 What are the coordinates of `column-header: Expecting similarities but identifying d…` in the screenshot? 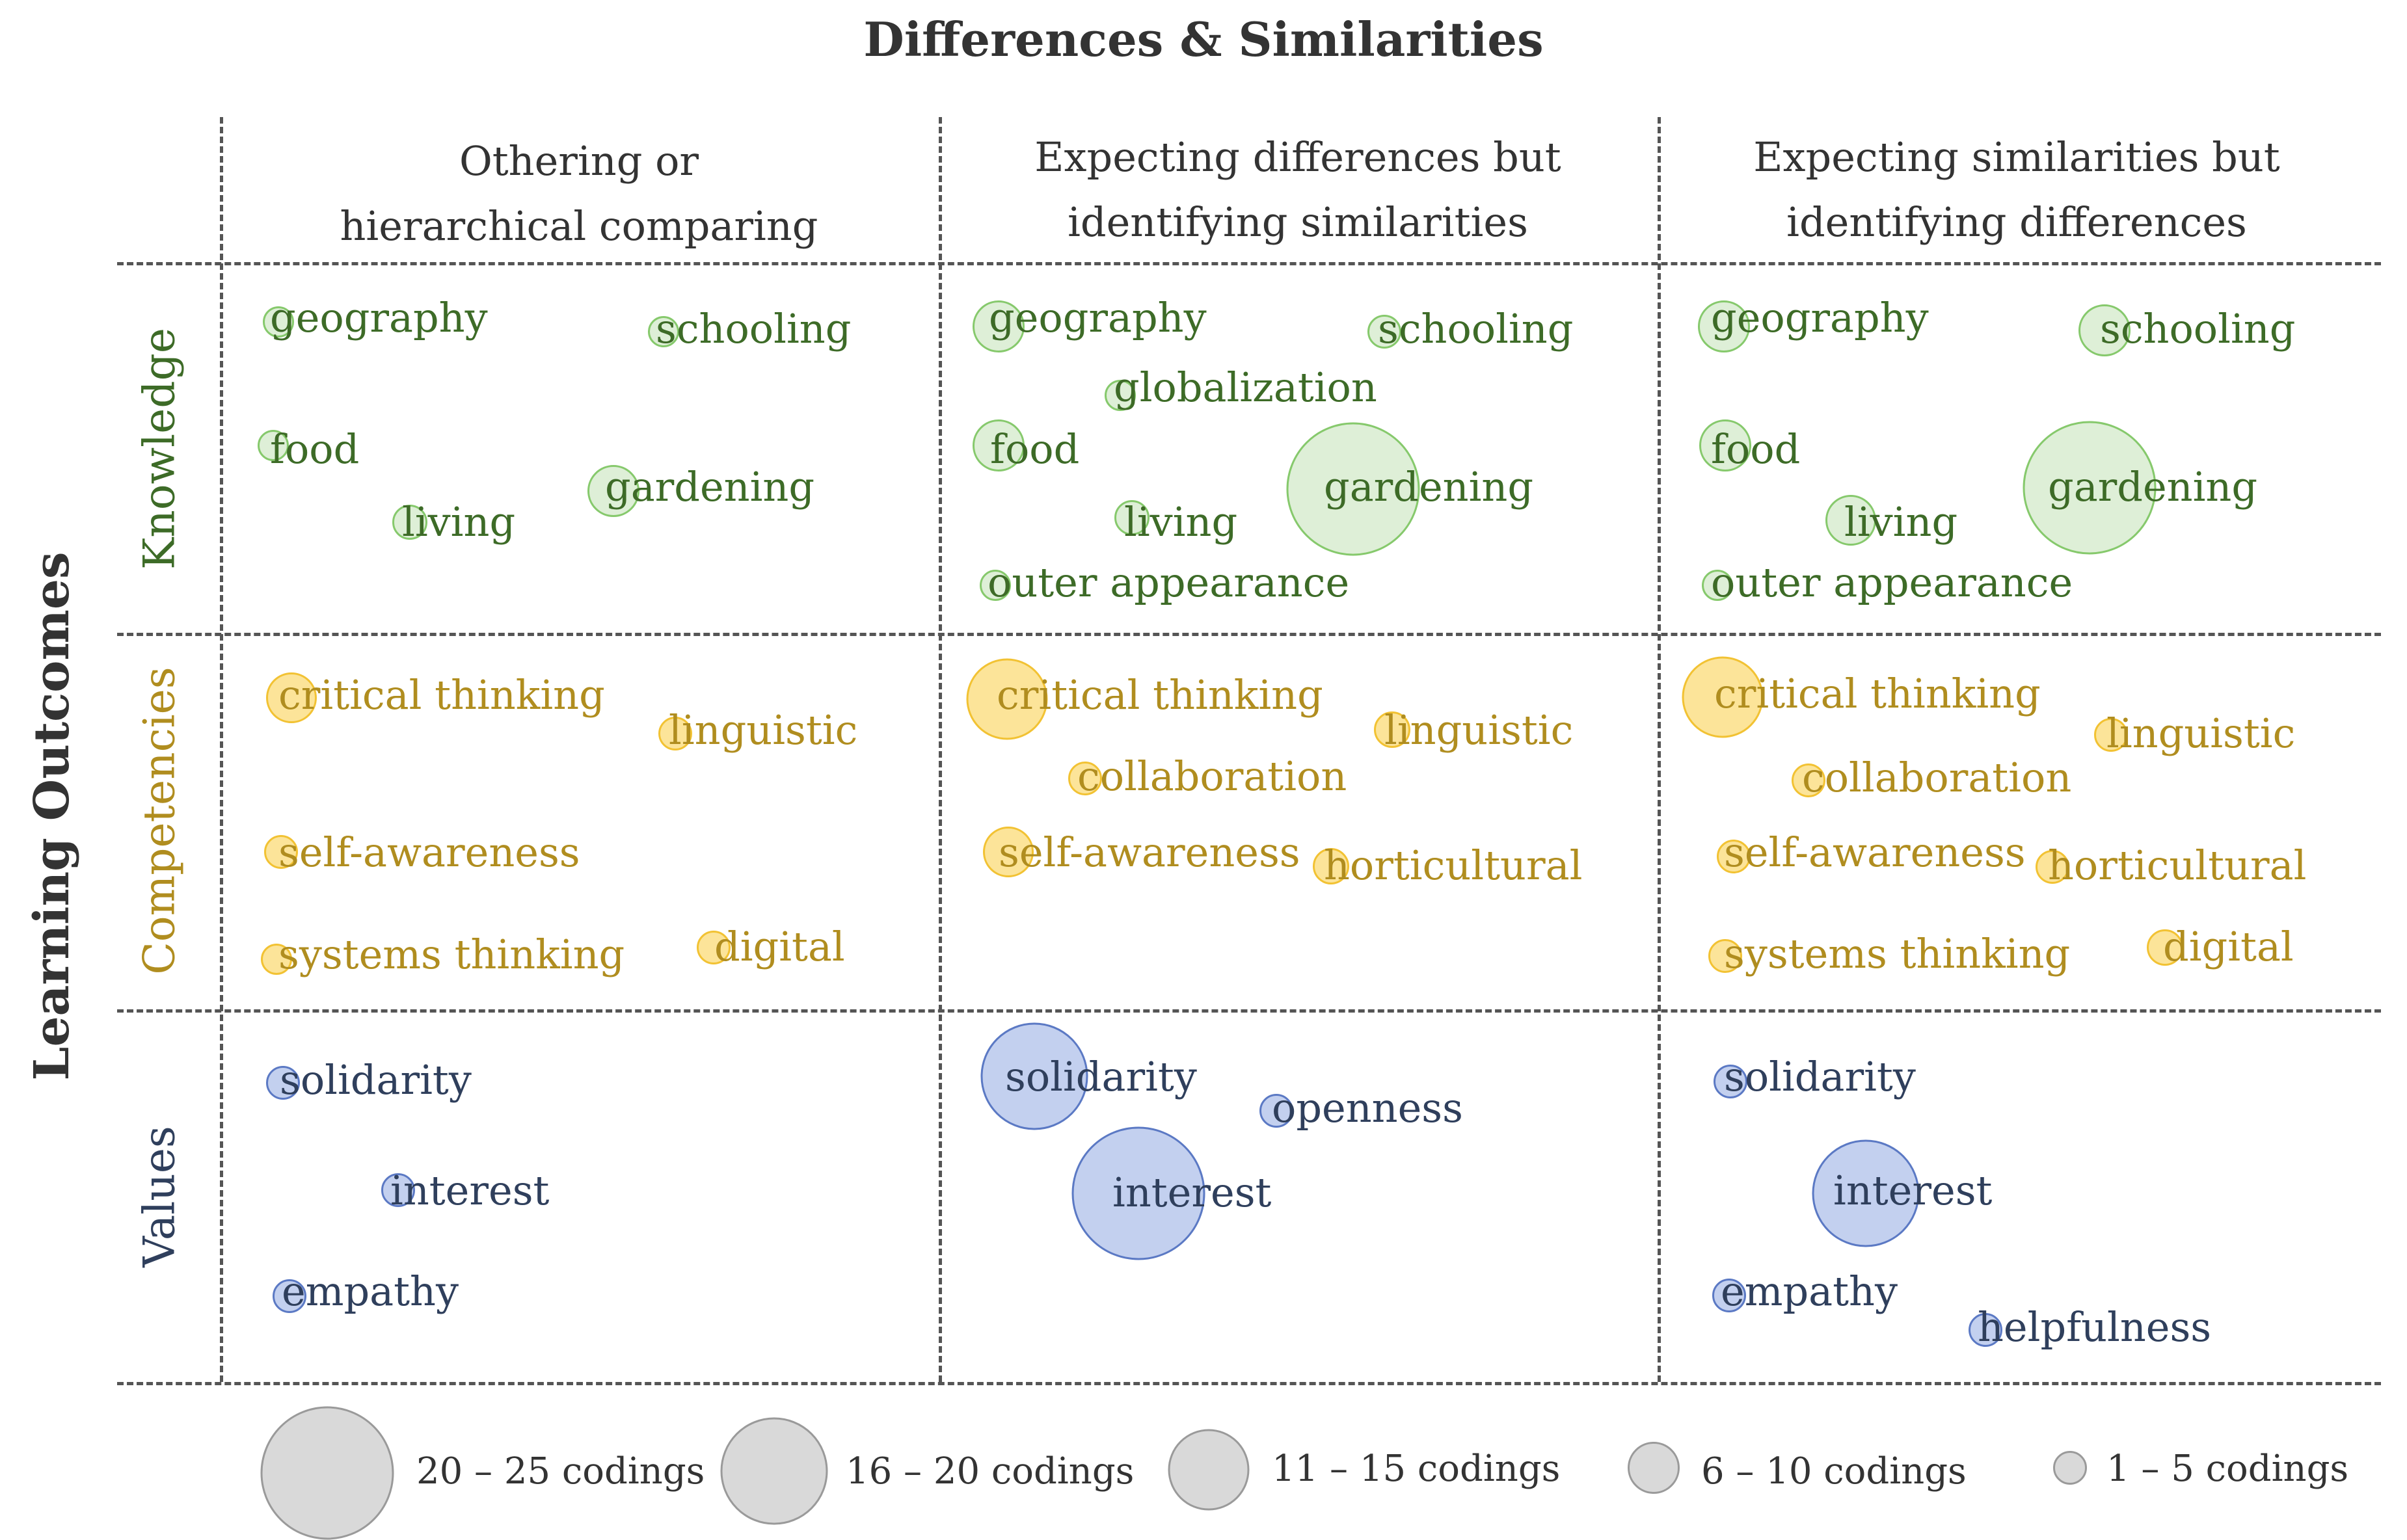 It's located at (2016, 190).